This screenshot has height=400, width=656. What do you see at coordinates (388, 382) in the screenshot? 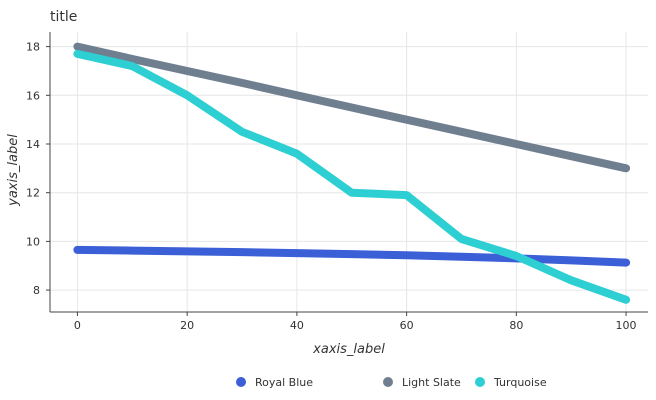
I see `legend-marker-light-slate` at bounding box center [388, 382].